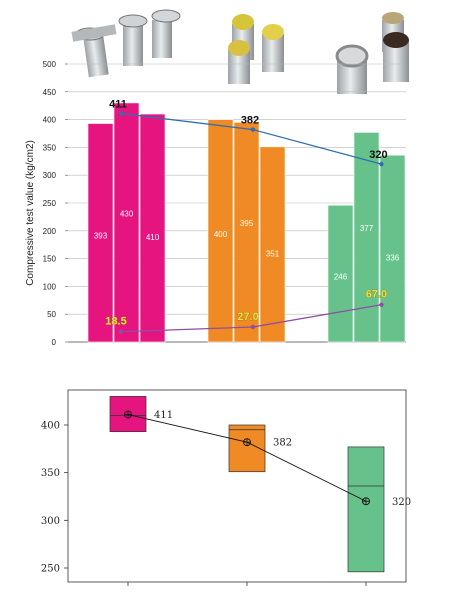 The image size is (449, 601). I want to click on low-value-label: 67.0, so click(376, 295).